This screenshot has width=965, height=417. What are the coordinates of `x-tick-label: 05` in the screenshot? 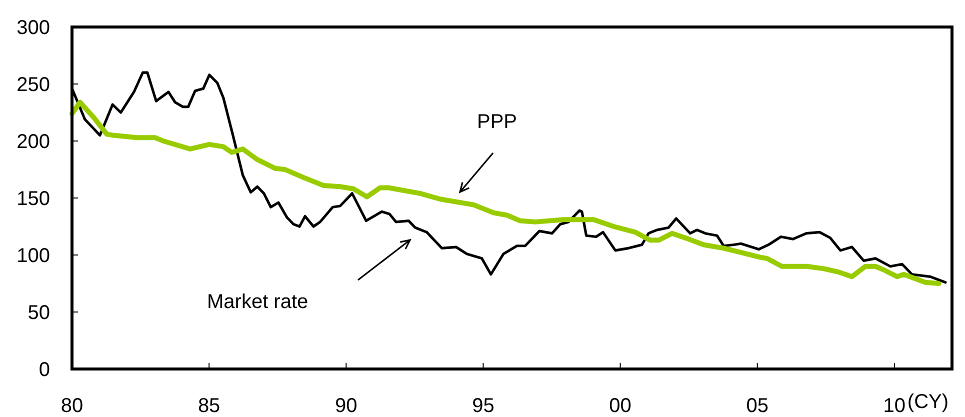 It's located at (757, 406).